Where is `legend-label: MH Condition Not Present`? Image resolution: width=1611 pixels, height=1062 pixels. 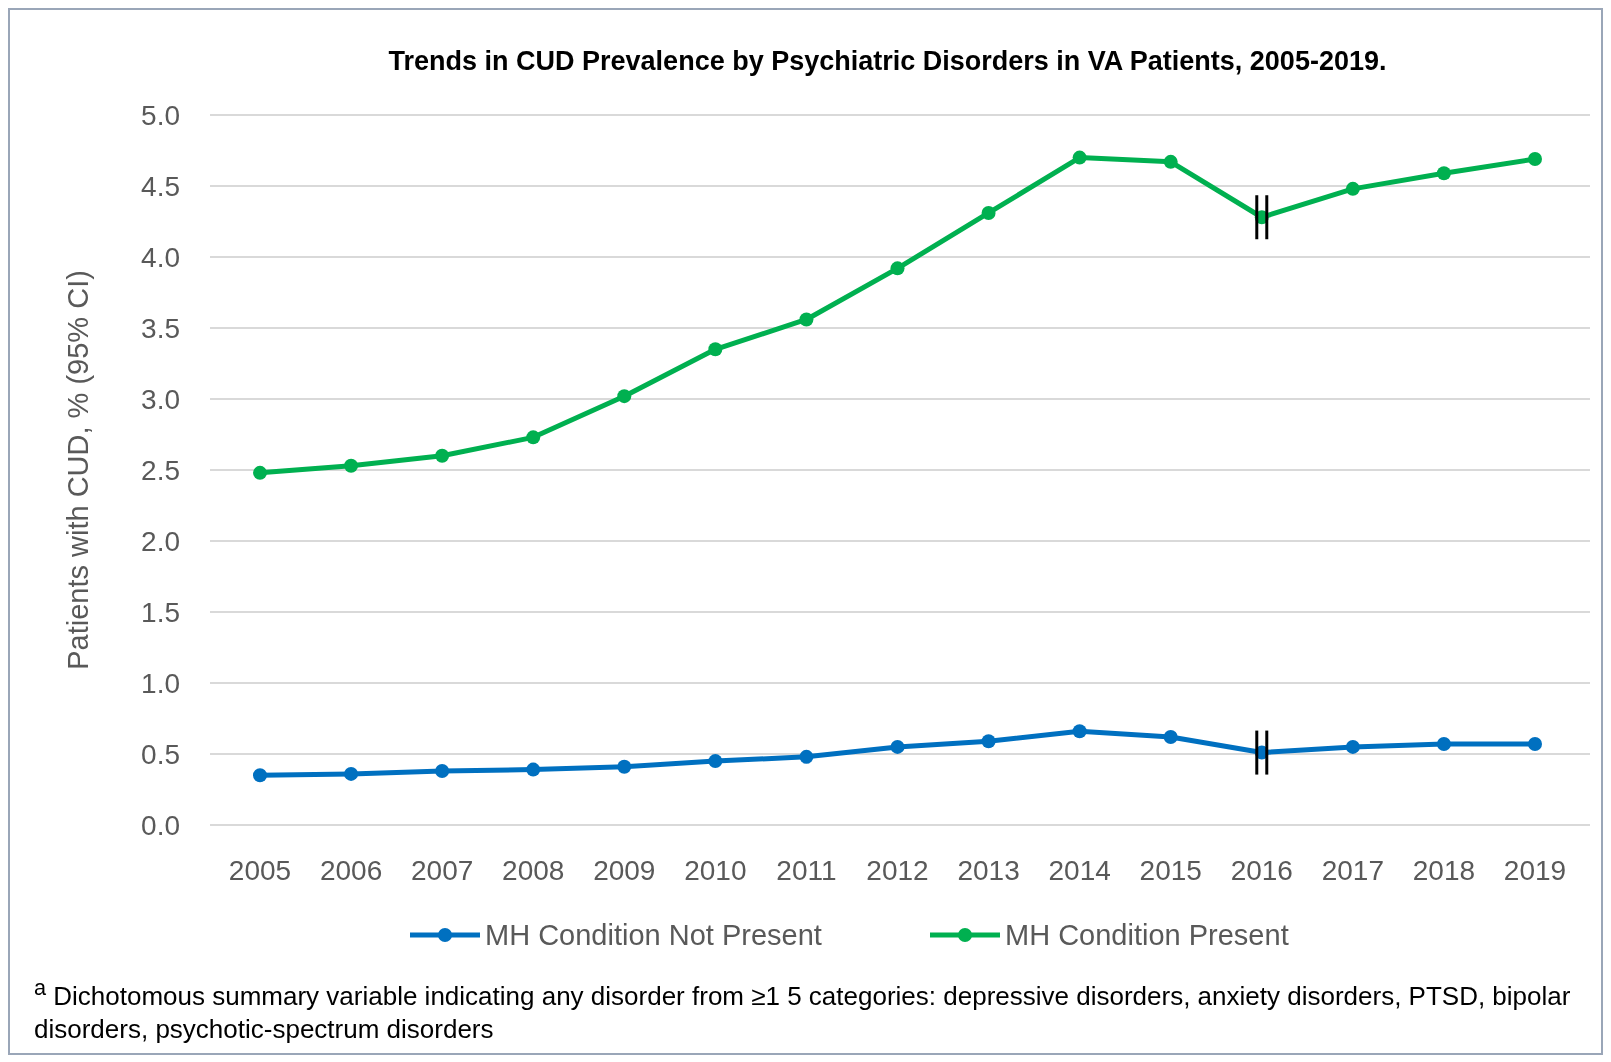 legend-label: MH Condition Not Present is located at coordinates (653, 935).